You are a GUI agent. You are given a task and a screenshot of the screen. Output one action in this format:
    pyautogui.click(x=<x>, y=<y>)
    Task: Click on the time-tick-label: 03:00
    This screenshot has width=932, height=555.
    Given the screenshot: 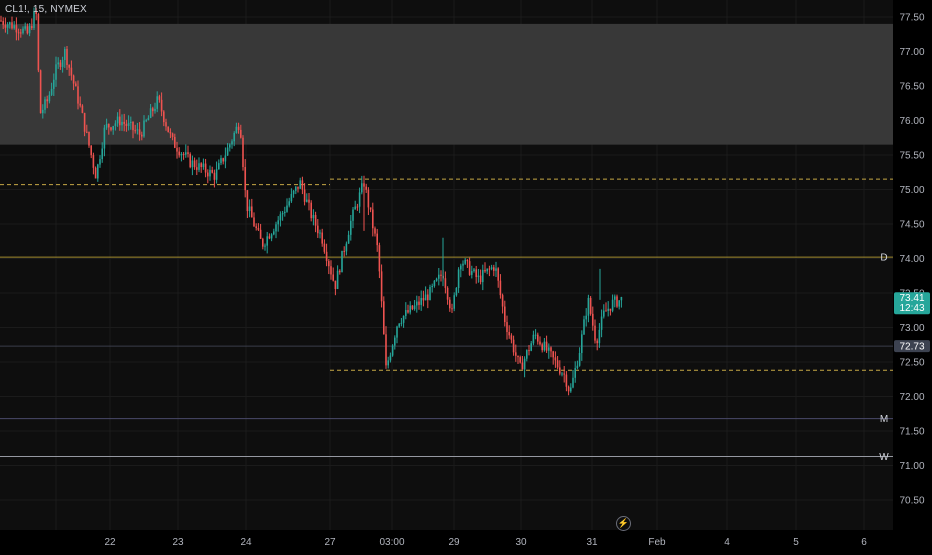 What is the action you would take?
    pyautogui.click(x=391, y=542)
    